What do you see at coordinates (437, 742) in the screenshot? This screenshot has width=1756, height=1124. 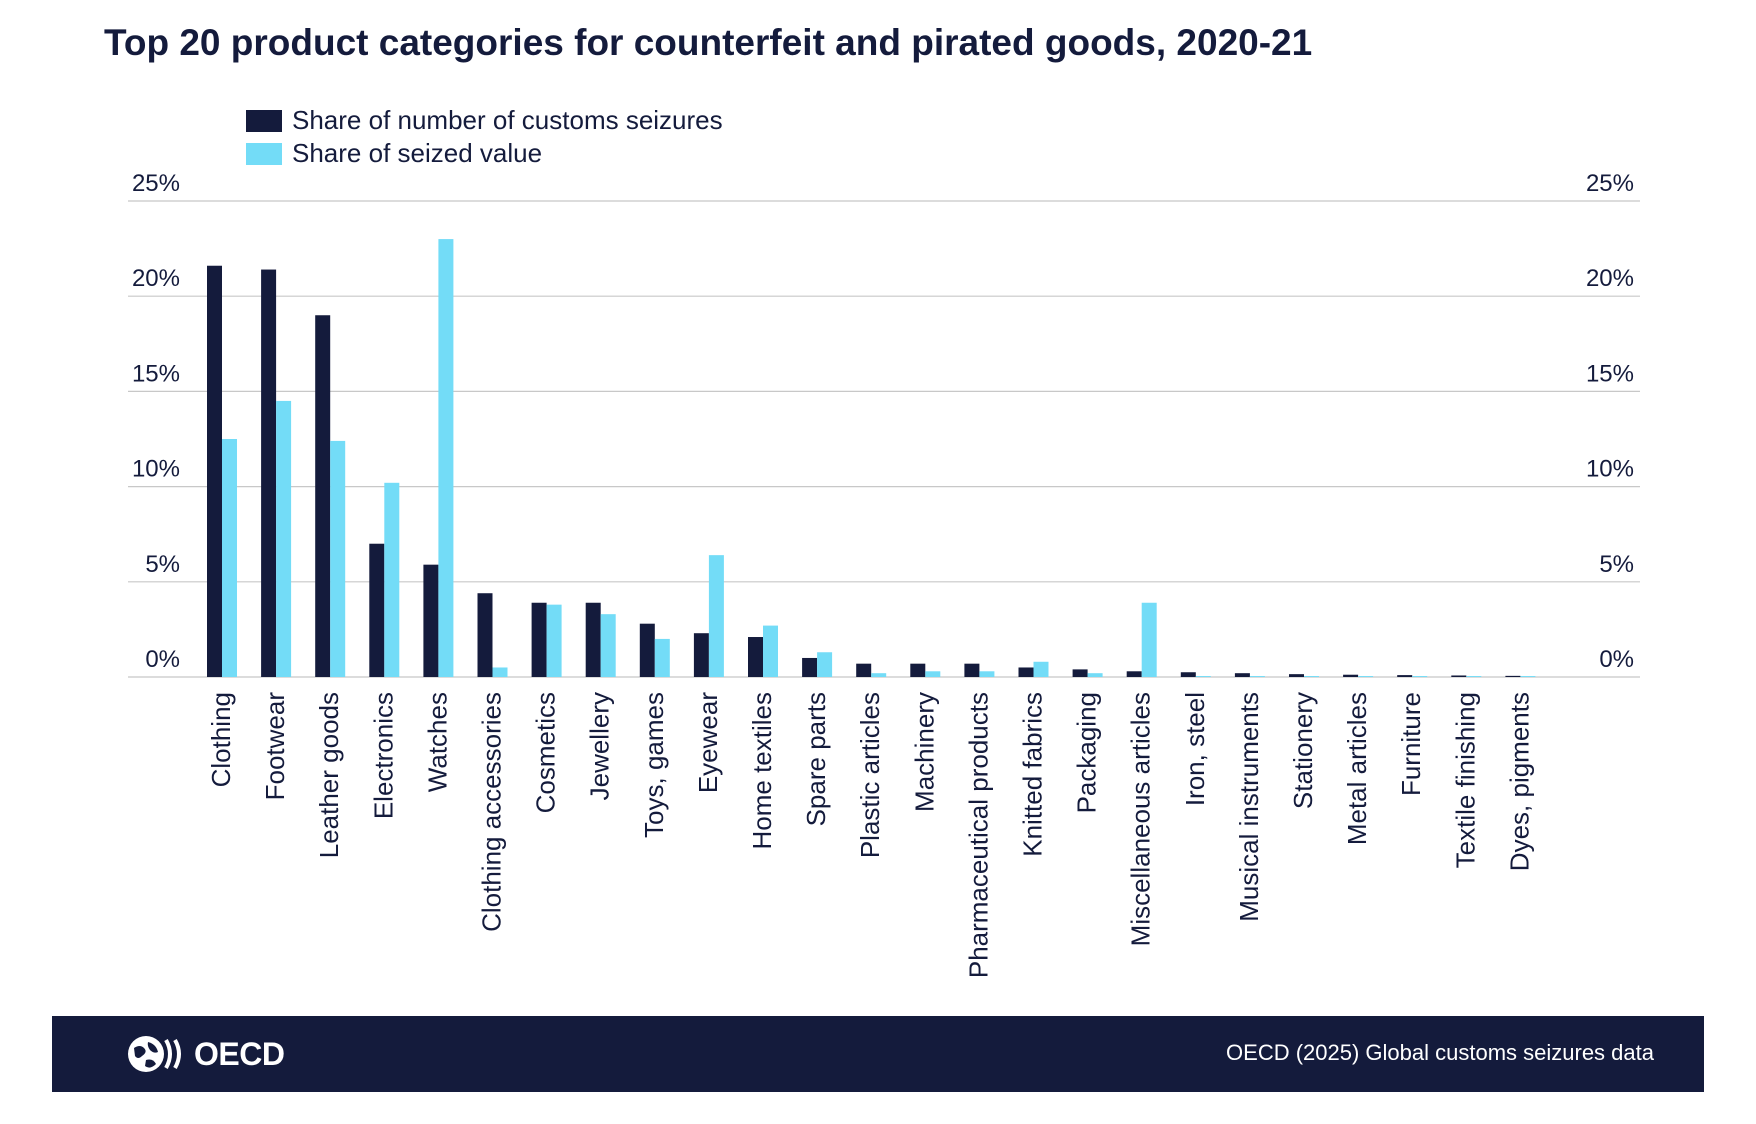 I see `x-tick-label: Watches` at bounding box center [437, 742].